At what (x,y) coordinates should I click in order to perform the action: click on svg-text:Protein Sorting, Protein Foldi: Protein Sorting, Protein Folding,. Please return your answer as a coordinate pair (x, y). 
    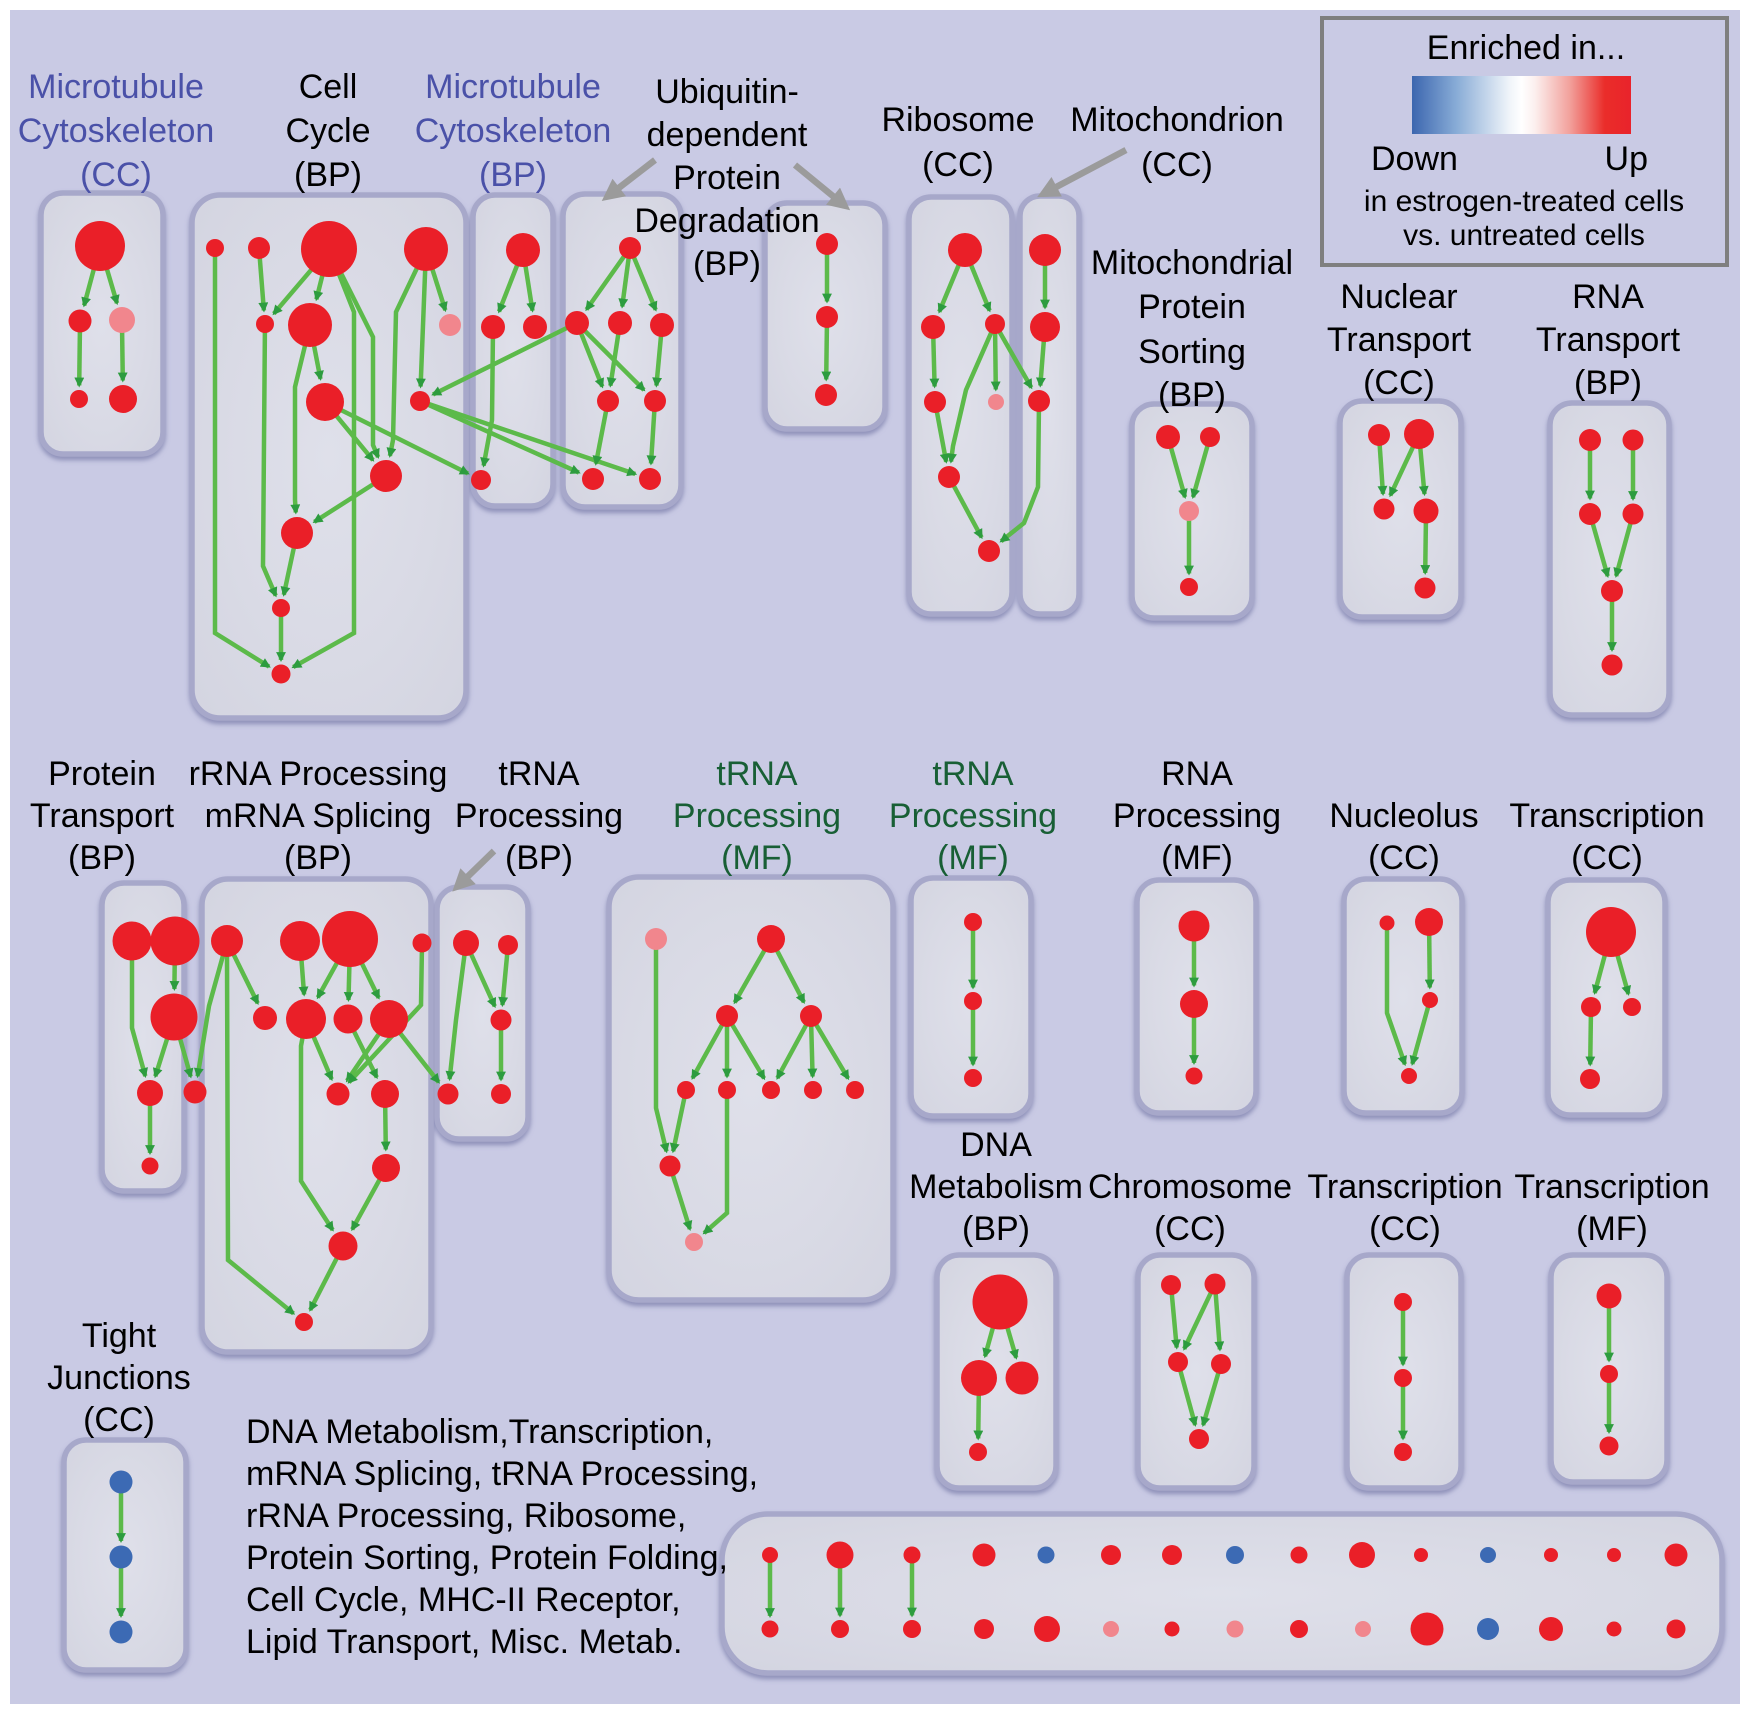
    Looking at the image, I should click on (487, 1558).